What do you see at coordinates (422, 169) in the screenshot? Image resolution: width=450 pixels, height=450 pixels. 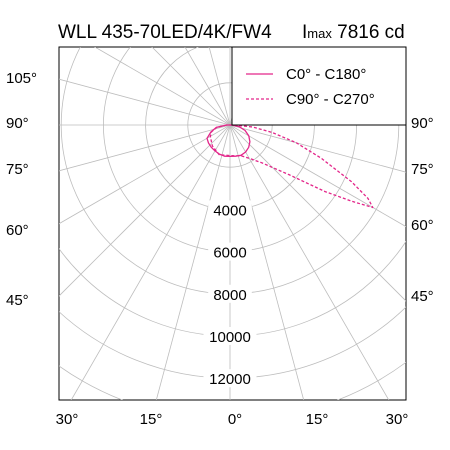 I see `right-angle-label: 75°` at bounding box center [422, 169].